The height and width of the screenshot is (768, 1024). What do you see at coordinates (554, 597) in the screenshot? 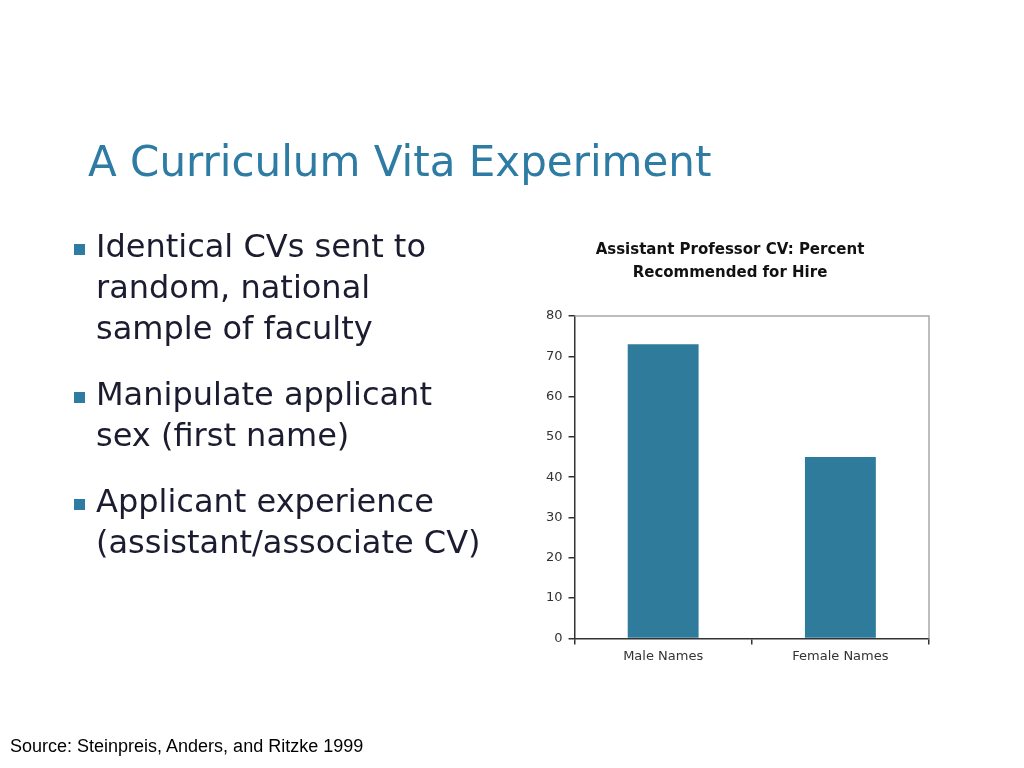
I see `y-tick-label: 10` at bounding box center [554, 597].